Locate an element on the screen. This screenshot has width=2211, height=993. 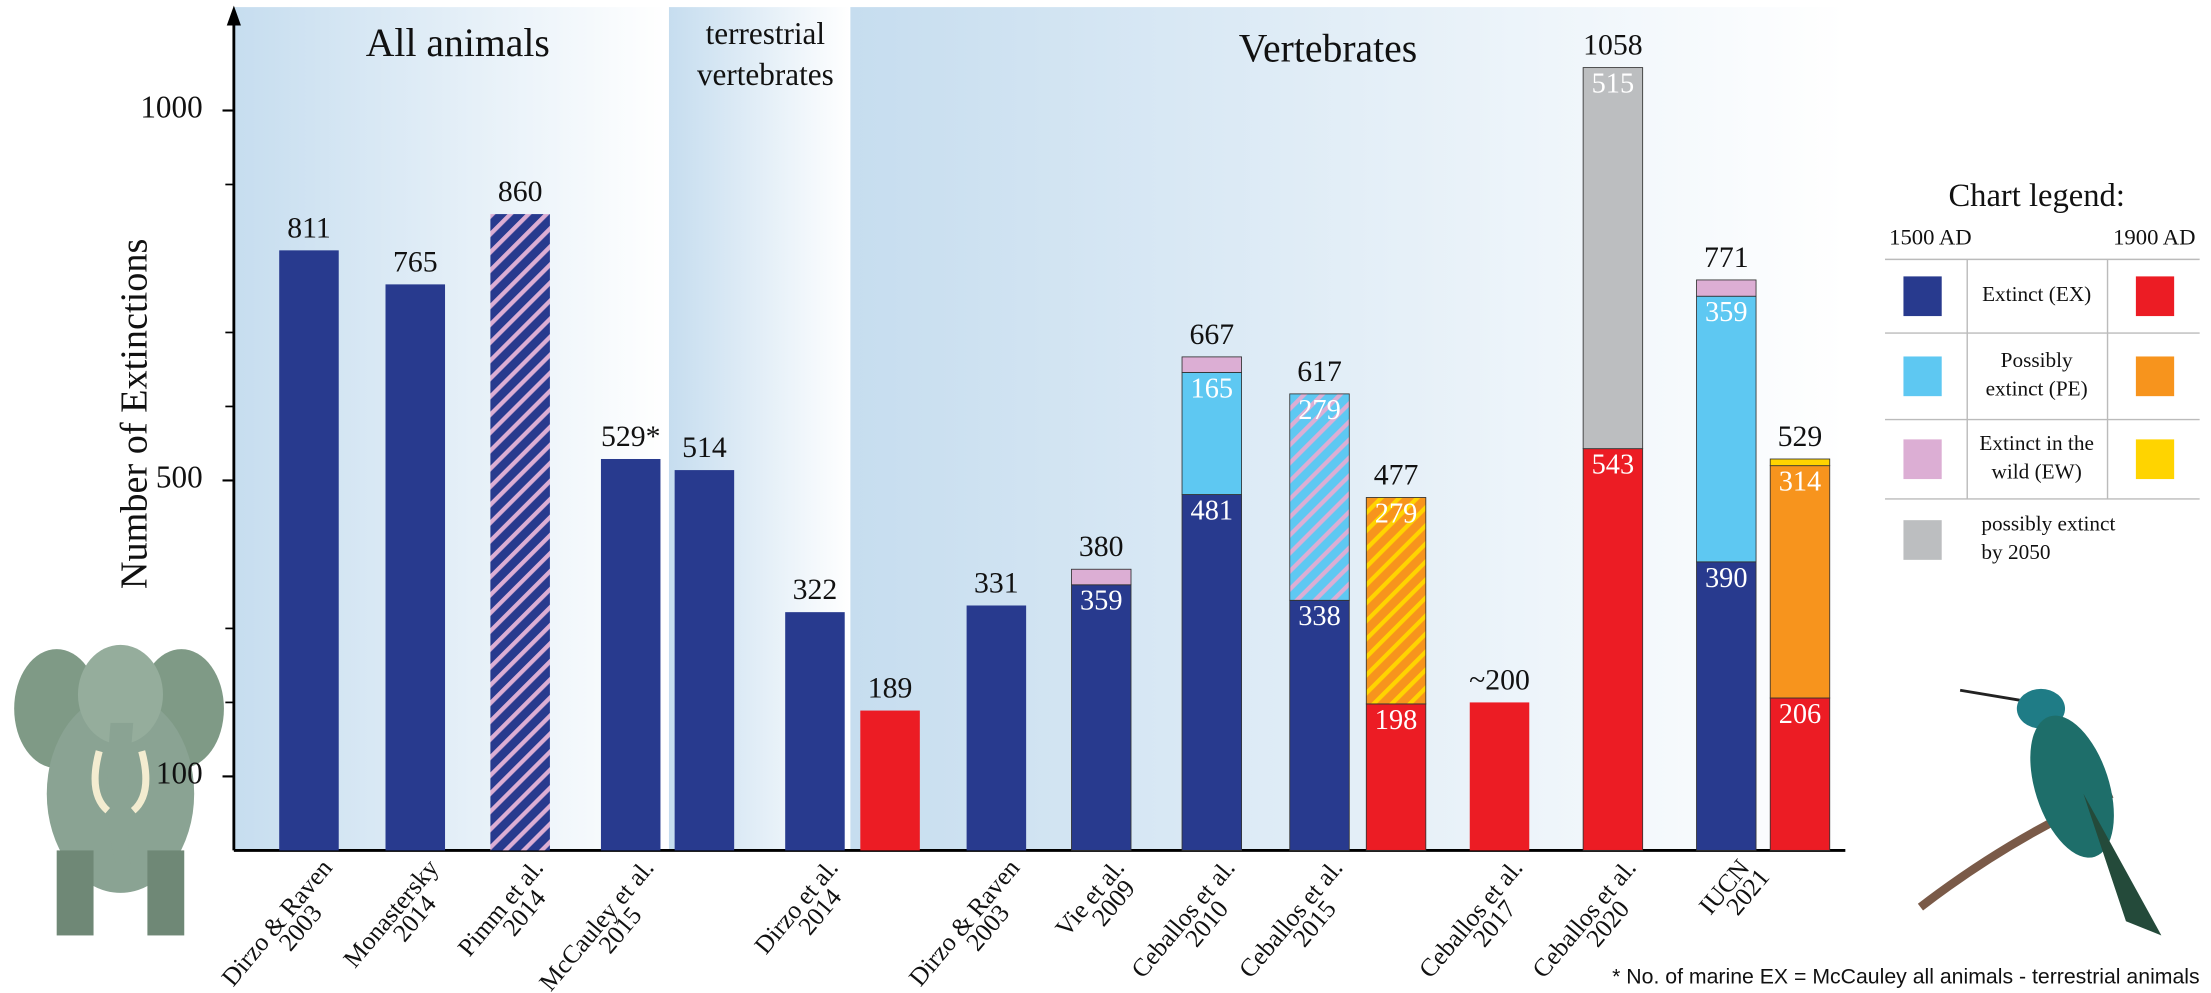
total-label: 617 is located at coordinates (1319, 371).